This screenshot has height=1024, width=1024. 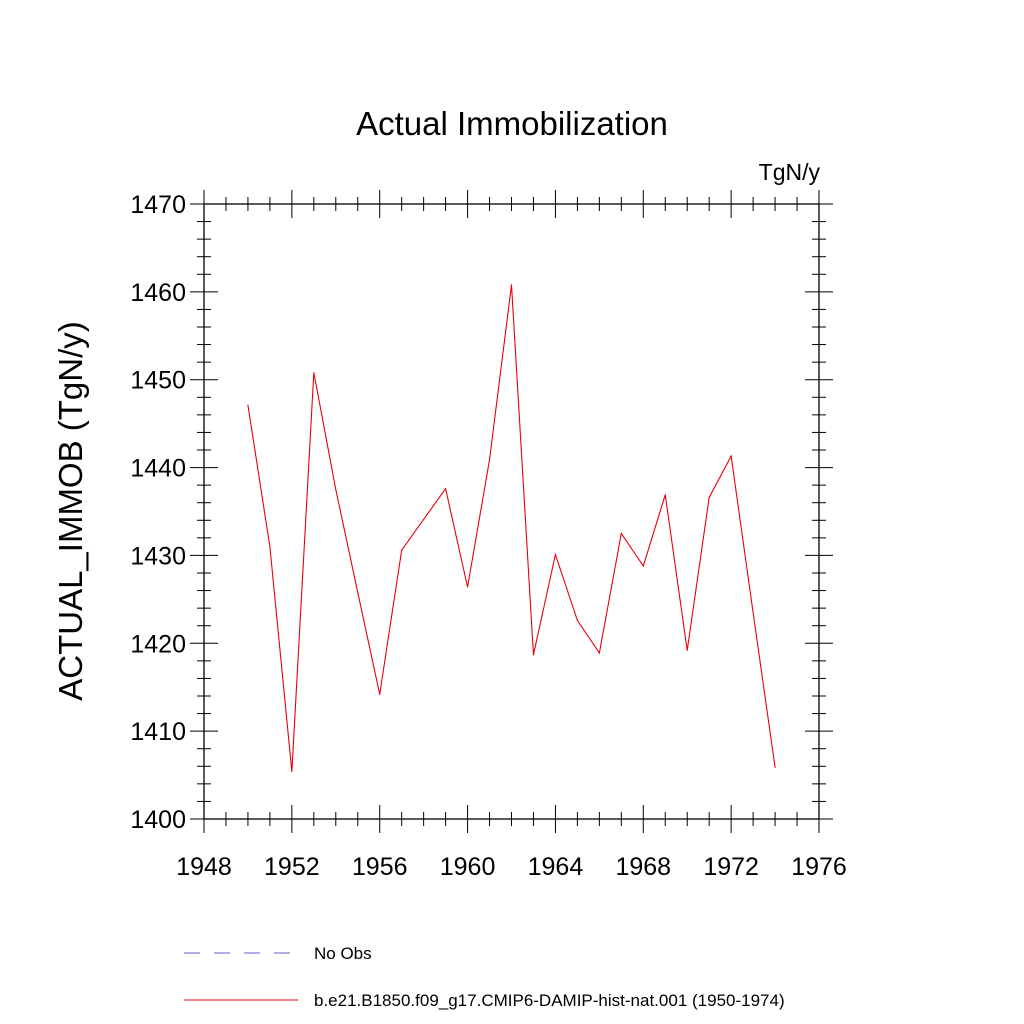 I want to click on y-tick-label: 1400, so click(x=158, y=820).